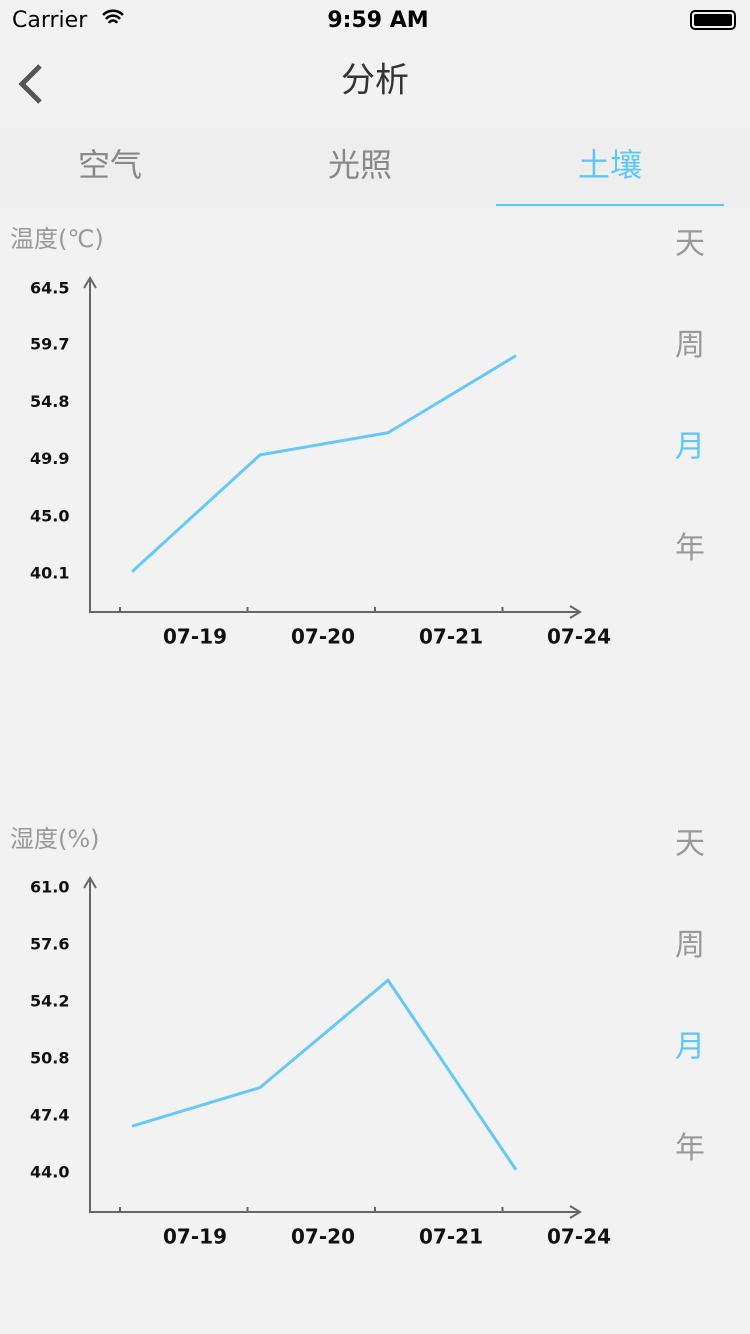  Describe the element at coordinates (57, 239) in the screenshot. I see `y-axis-title: 温度(℃)` at that location.